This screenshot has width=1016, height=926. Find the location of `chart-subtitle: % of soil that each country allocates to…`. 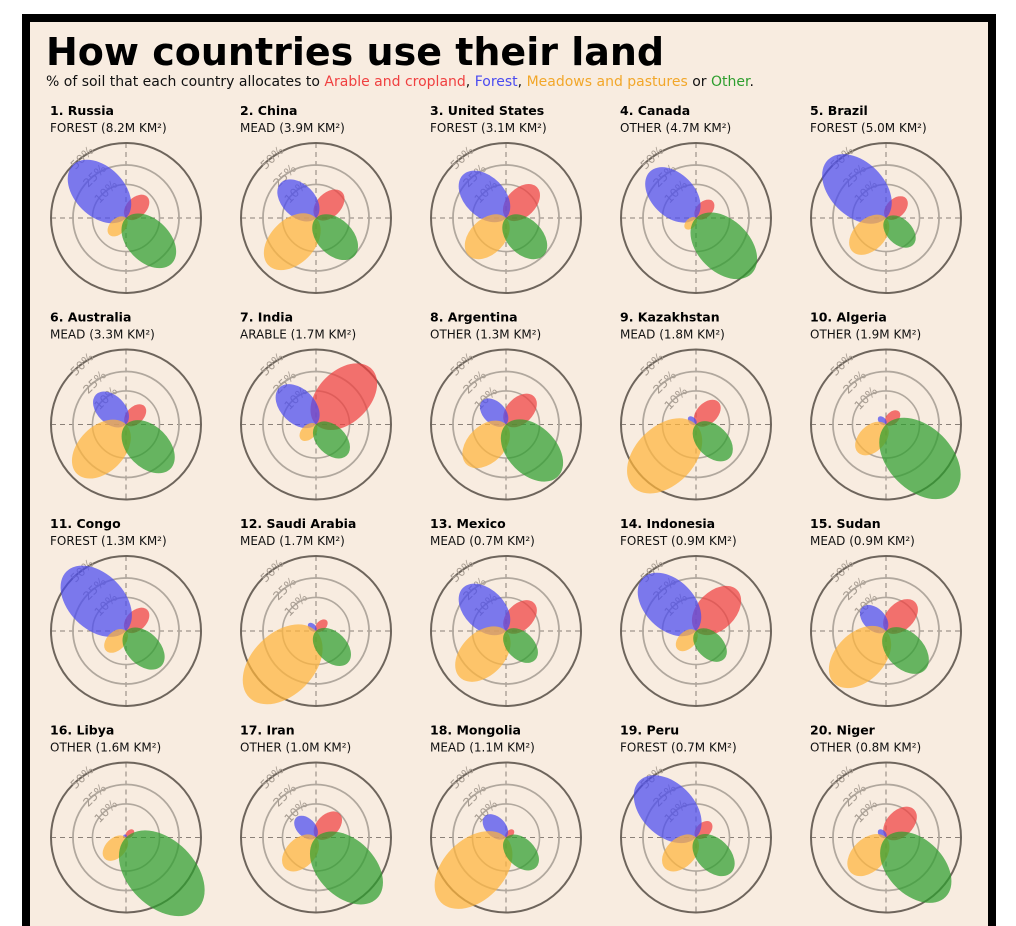

chart-subtitle: % of soil that each country allocates to… is located at coordinates (400, 82).